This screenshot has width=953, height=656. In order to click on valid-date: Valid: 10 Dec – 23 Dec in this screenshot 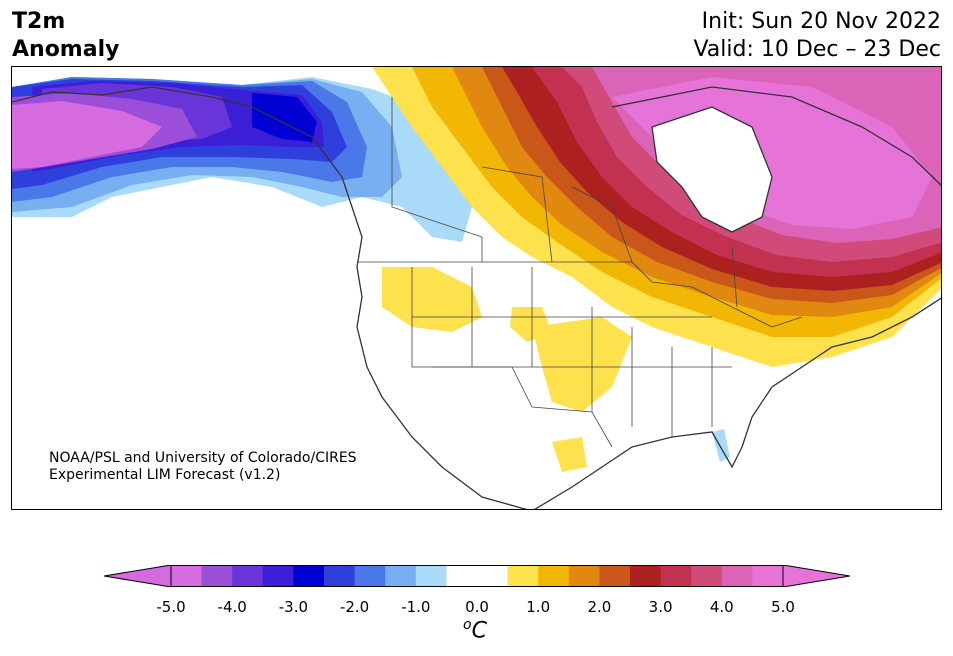, I will do `click(817, 49)`.